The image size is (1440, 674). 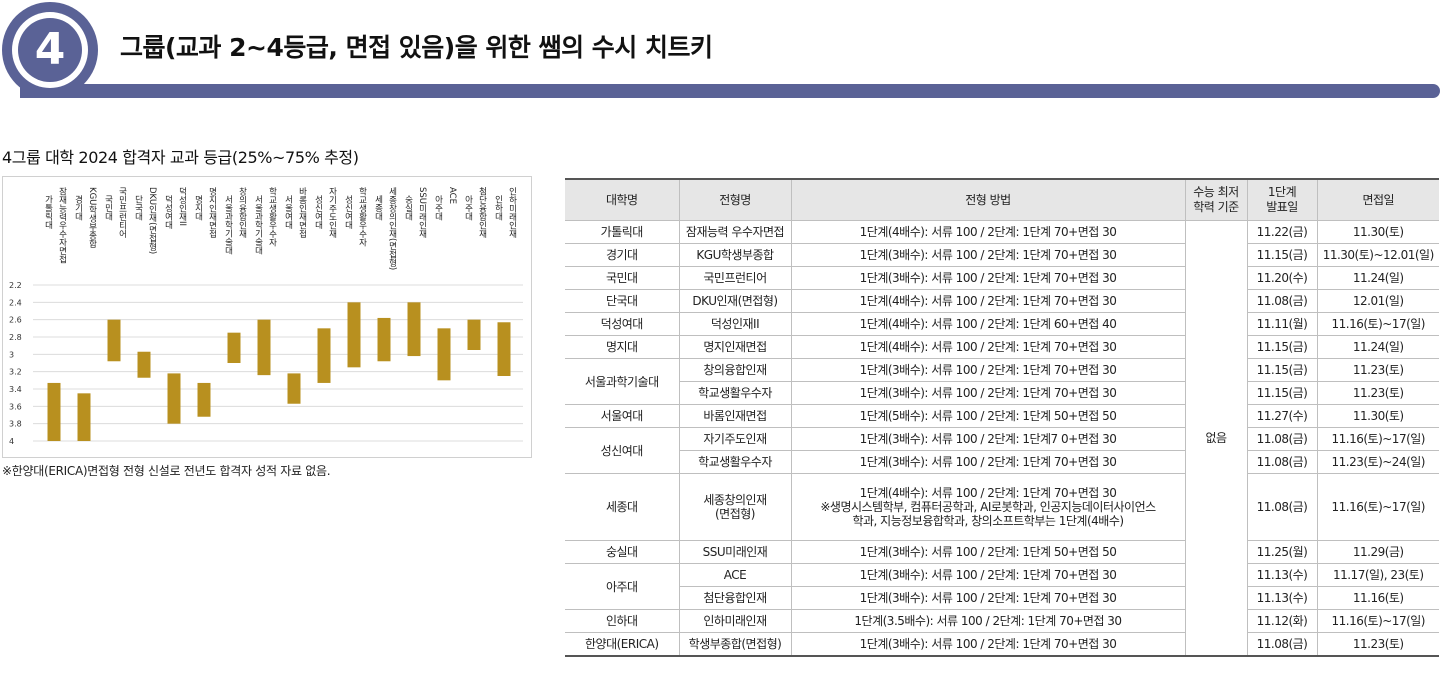 What do you see at coordinates (735, 439) in the screenshot?
I see `cell-type: 자기주도인재` at bounding box center [735, 439].